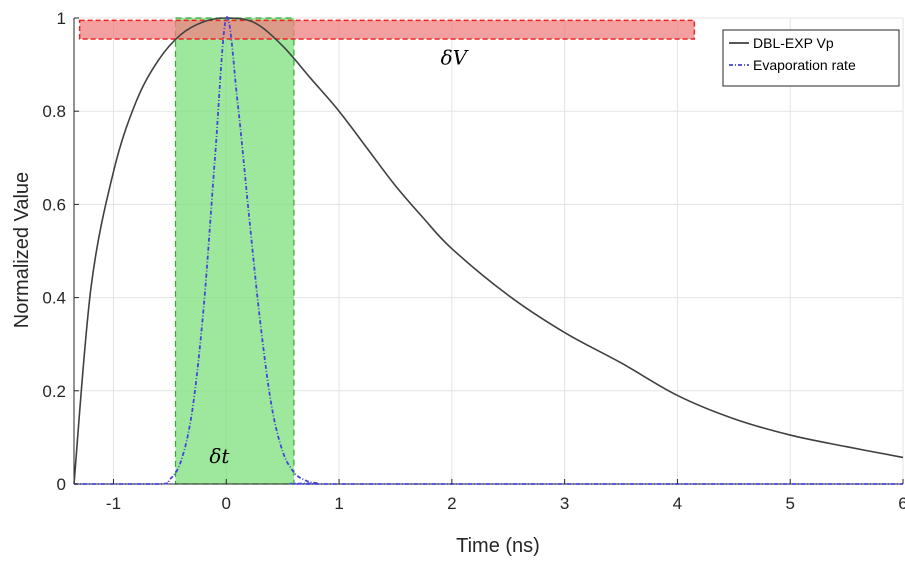 This screenshot has height=561, width=905. What do you see at coordinates (498, 546) in the screenshot?
I see `x-axis-title: Time (ns)` at bounding box center [498, 546].